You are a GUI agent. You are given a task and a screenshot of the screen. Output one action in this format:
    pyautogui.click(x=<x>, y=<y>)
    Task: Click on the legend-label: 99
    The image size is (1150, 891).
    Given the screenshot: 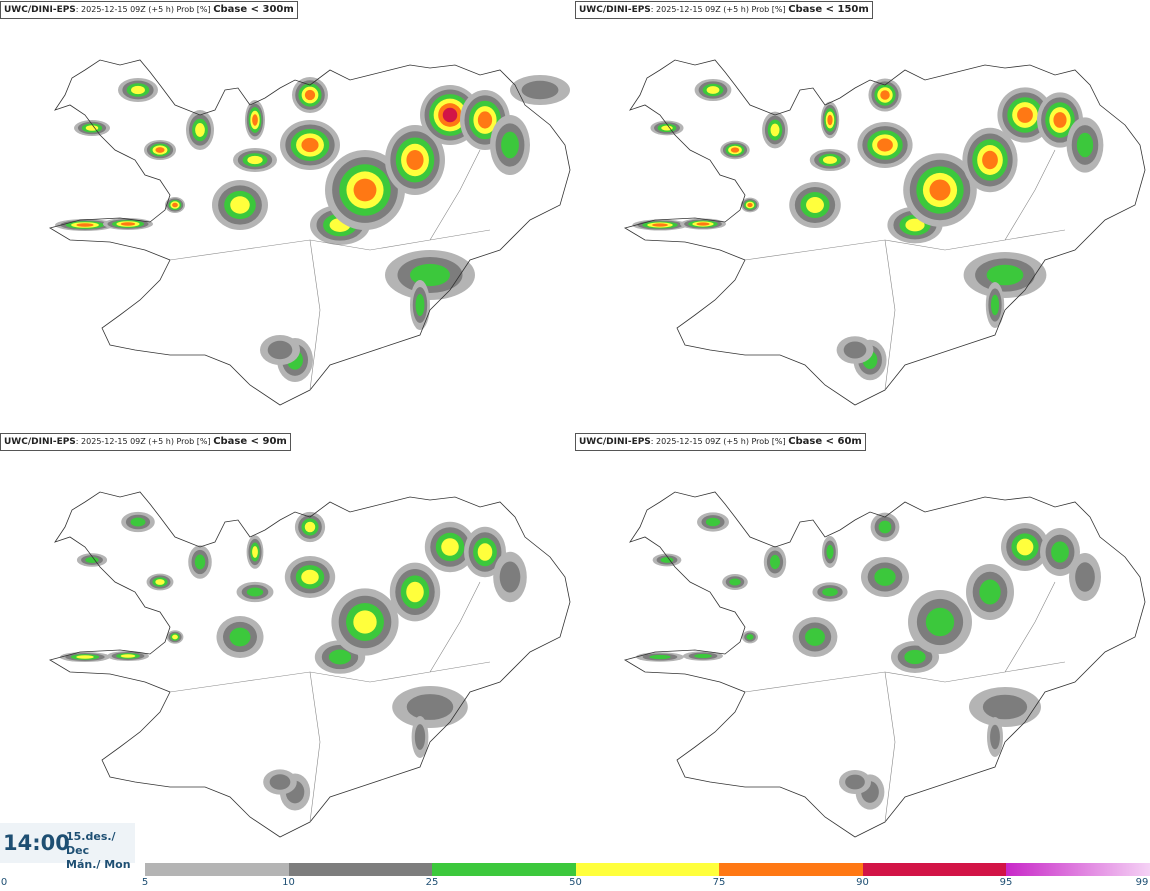 What is the action you would take?
    pyautogui.click(x=1142, y=882)
    